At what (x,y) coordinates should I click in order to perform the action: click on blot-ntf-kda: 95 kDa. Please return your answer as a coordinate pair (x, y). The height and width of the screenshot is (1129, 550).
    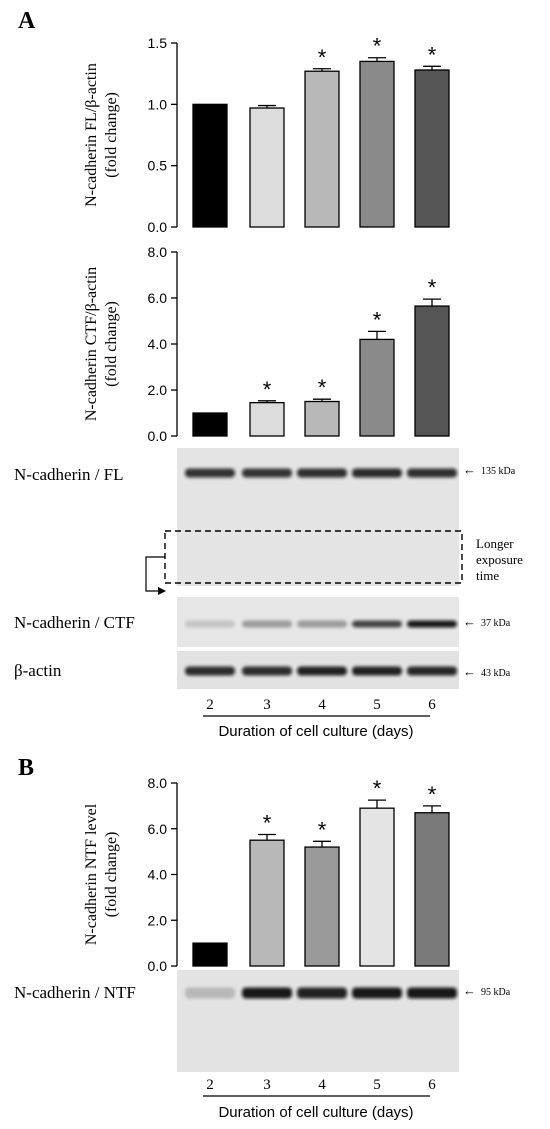
    Looking at the image, I should click on (496, 992).